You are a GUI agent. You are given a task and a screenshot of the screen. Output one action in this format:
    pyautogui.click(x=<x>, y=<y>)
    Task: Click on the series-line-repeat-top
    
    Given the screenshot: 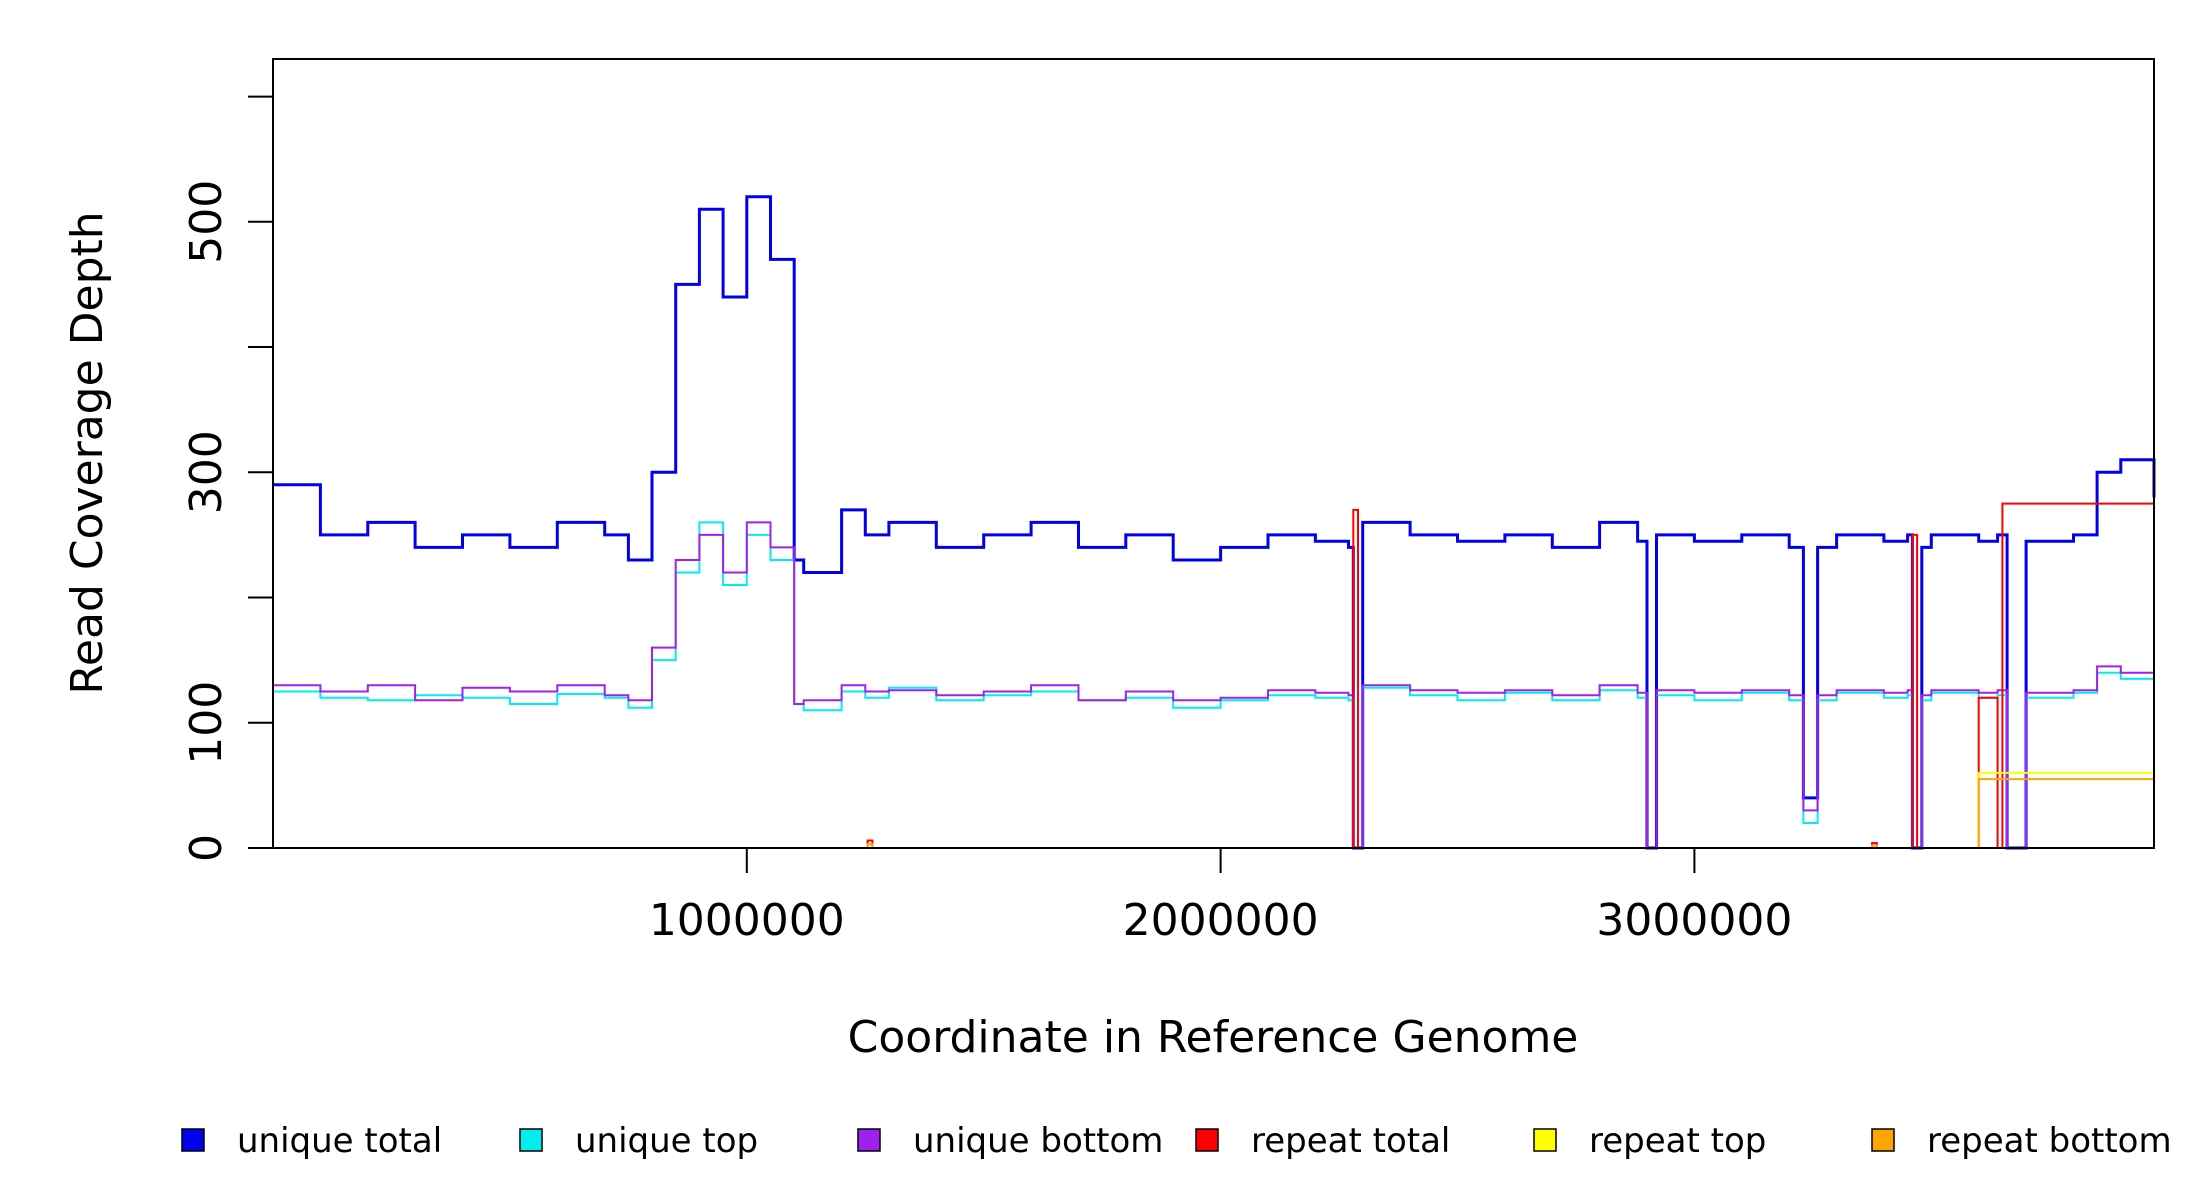 What is the action you would take?
    pyautogui.click(x=1214, y=810)
    